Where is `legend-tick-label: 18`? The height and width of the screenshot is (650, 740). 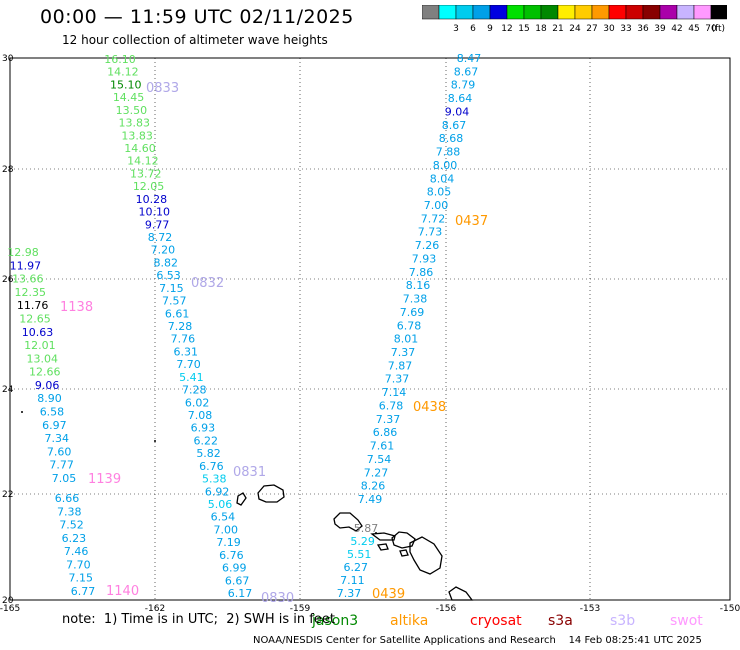 legend-tick-label: 18 is located at coordinates (541, 28).